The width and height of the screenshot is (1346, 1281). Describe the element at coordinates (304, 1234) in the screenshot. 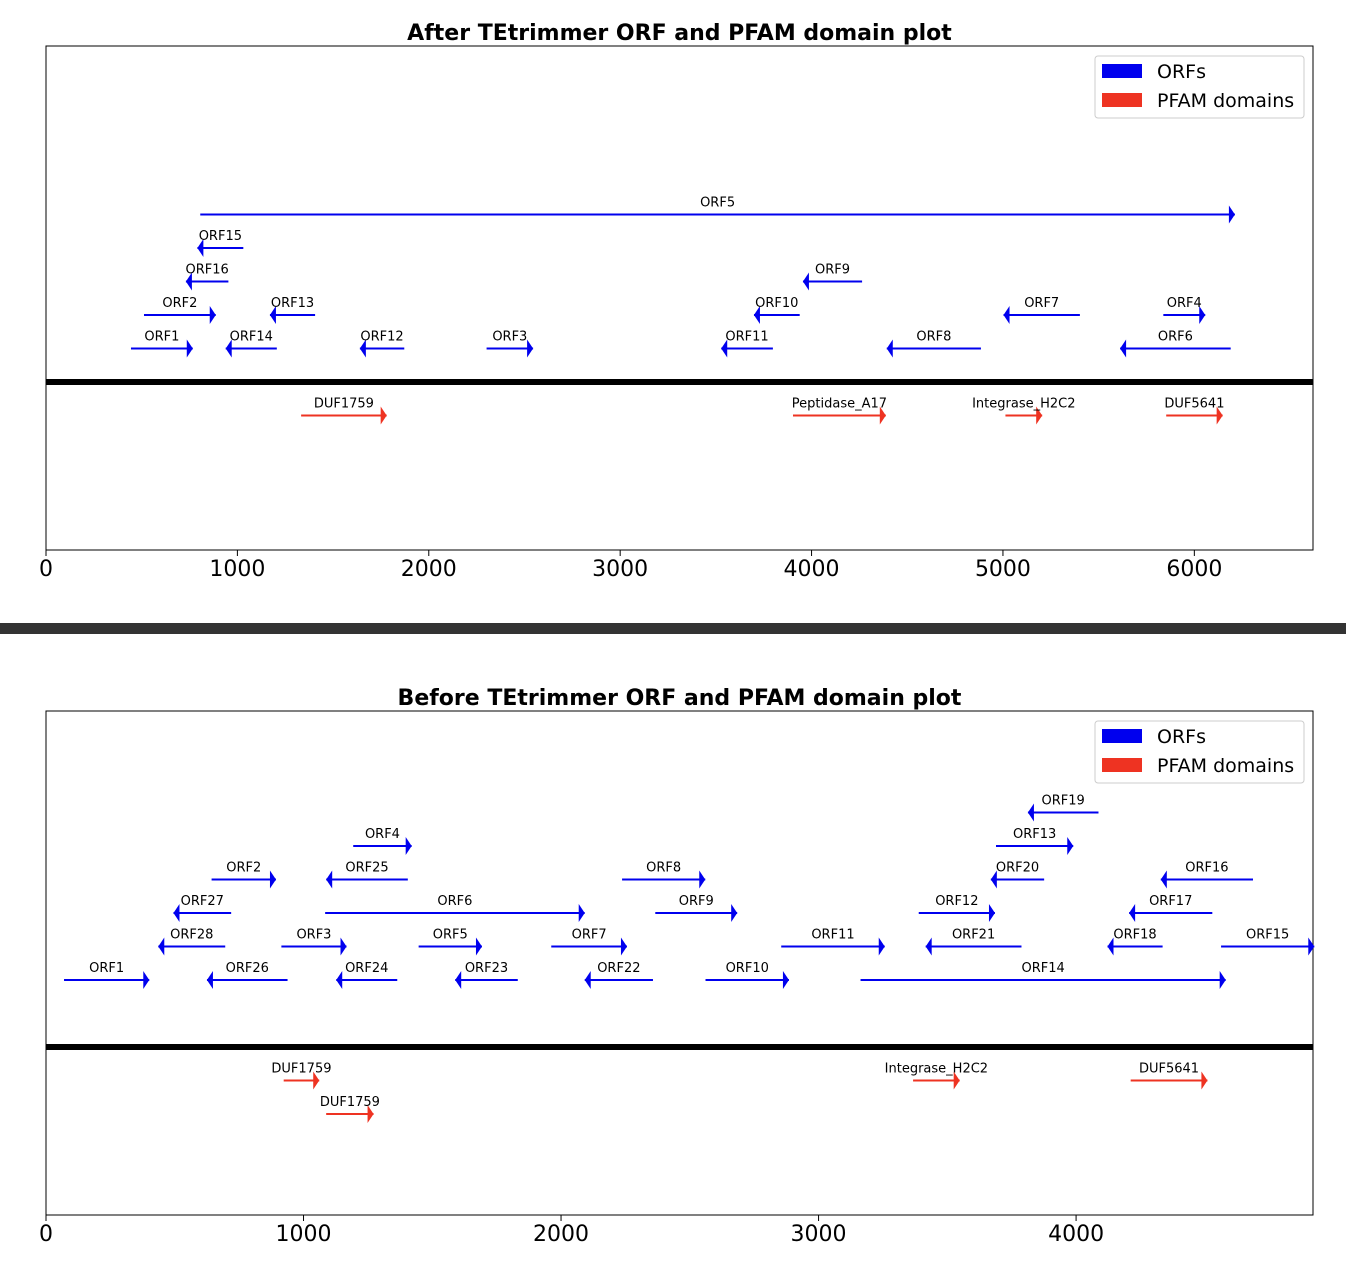

I see `x-tick-label: 1000` at that location.